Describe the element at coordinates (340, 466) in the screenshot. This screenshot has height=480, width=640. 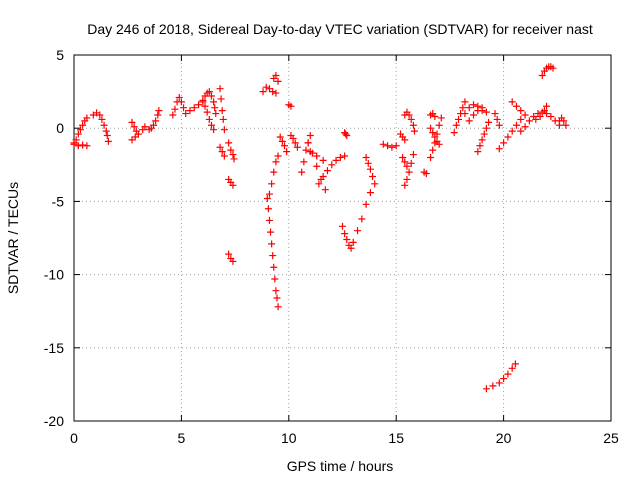
I see `x-axis-label: GPS time / hours` at that location.